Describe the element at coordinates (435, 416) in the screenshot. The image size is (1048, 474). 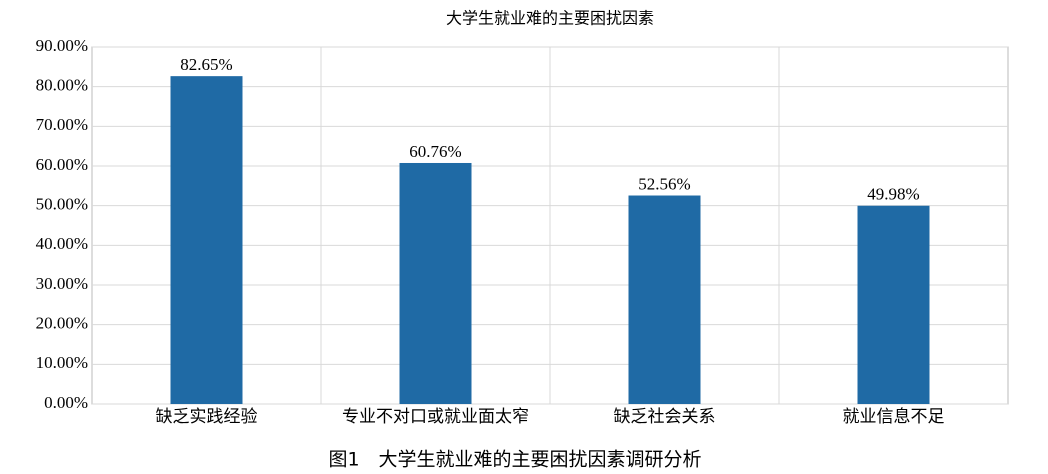
I see `x-tick-label: 专业不对口或就业面太窄` at that location.